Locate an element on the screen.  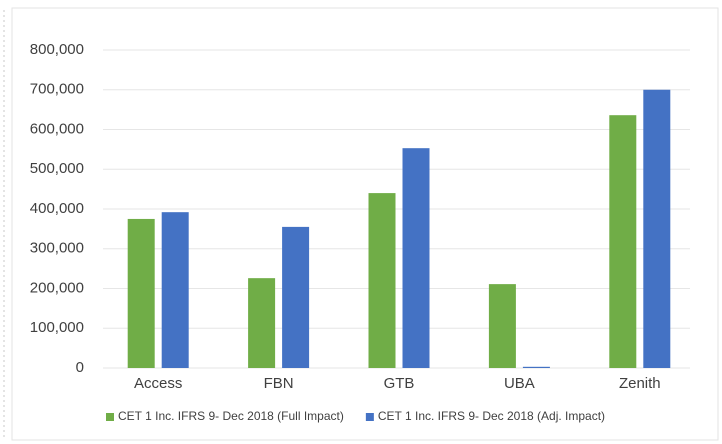
y-tick-label: 500,000 is located at coordinates (57, 168).